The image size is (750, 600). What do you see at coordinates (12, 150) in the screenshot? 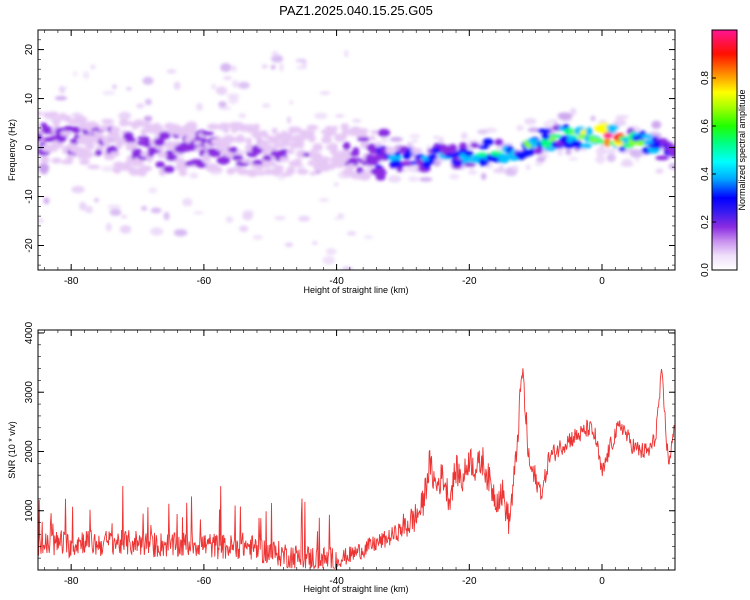
I see `spectrogram-y-axis-label: Frequency (Hz)` at bounding box center [12, 150].